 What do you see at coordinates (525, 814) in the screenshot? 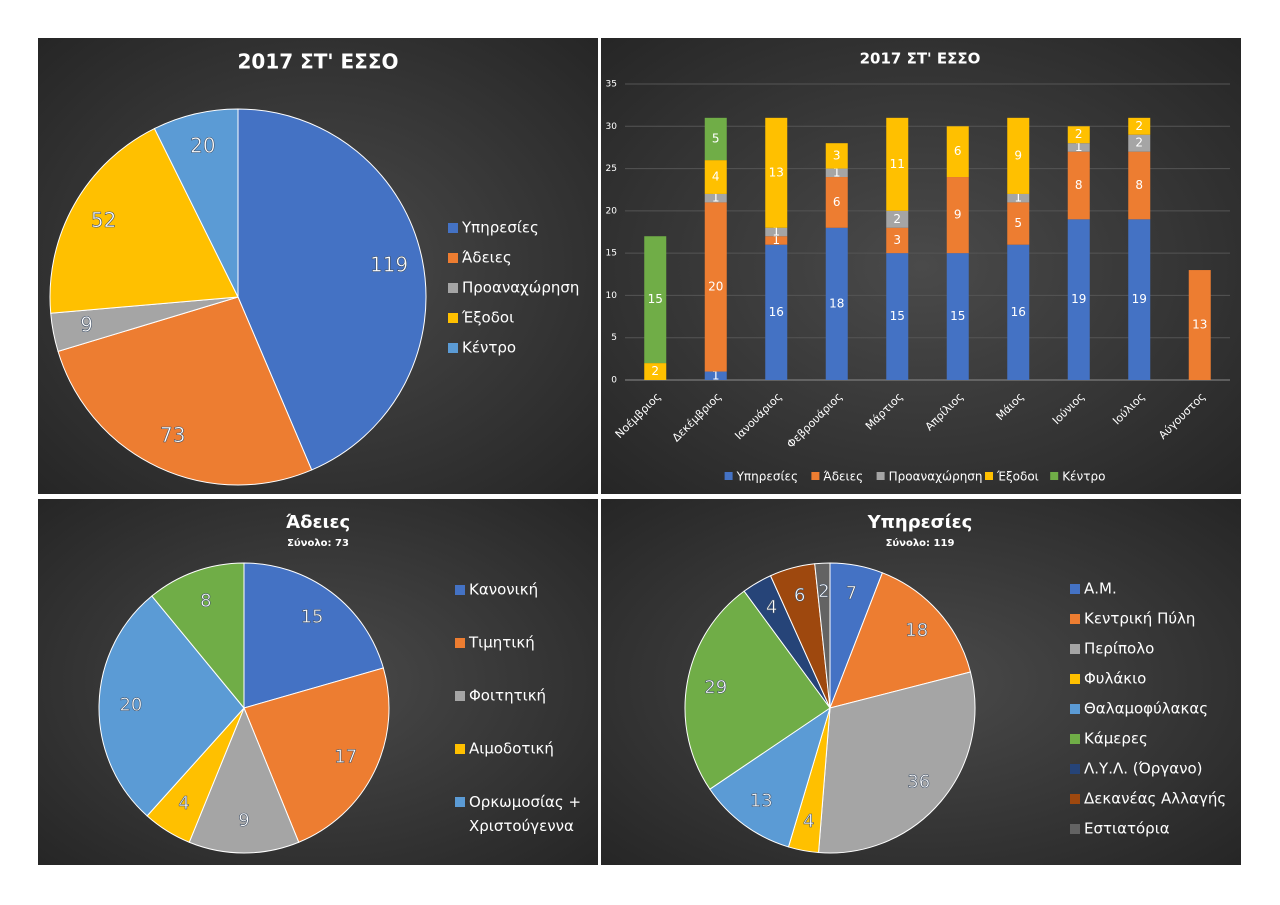
I see `legend-label: Ορκωμοσίας + Χριστούγεννα` at bounding box center [525, 814].